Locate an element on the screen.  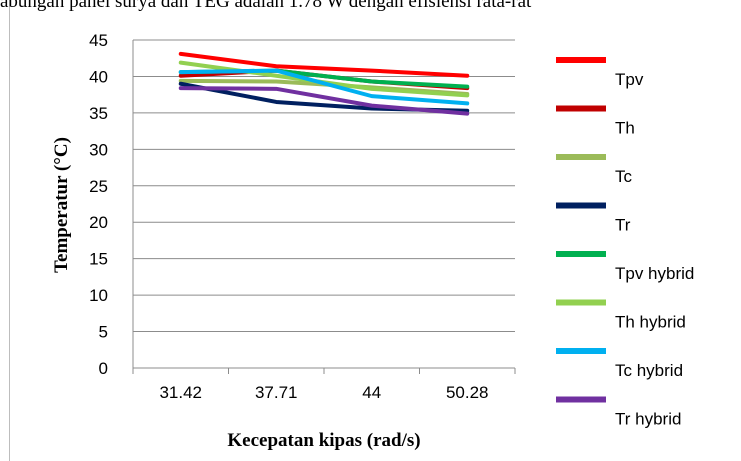
legend-label: Tr hybrid is located at coordinates (648, 419).